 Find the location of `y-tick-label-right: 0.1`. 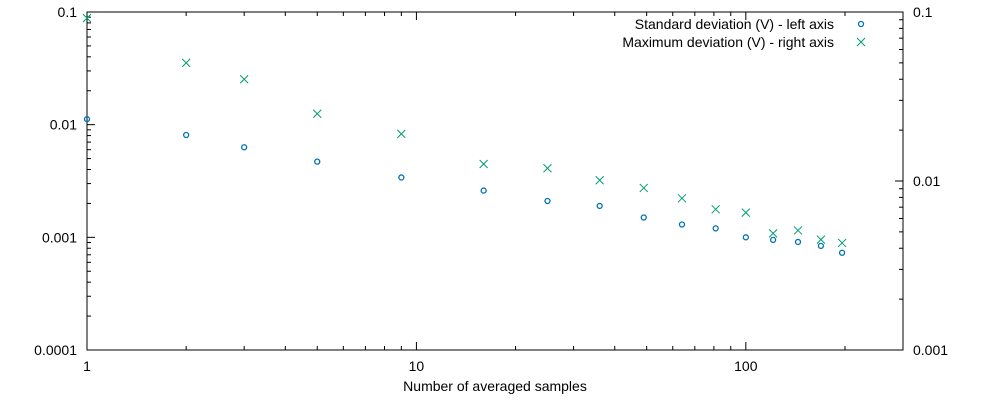

y-tick-label-right: 0.1 is located at coordinates (923, 12).